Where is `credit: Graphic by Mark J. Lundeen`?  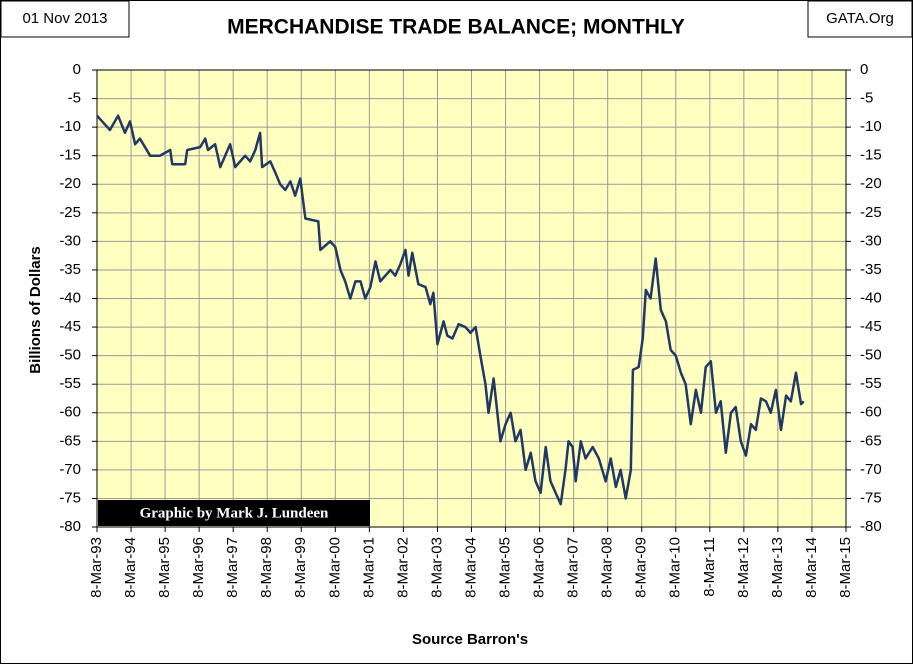 credit: Graphic by Mark J. Lundeen is located at coordinates (234, 513).